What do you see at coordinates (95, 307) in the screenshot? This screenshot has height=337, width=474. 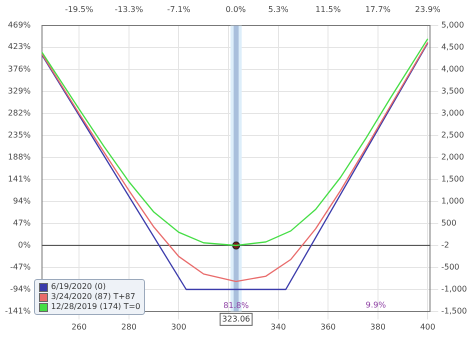 I see `legend-label: 12/28/2019 (174) T=0` at bounding box center [95, 307].